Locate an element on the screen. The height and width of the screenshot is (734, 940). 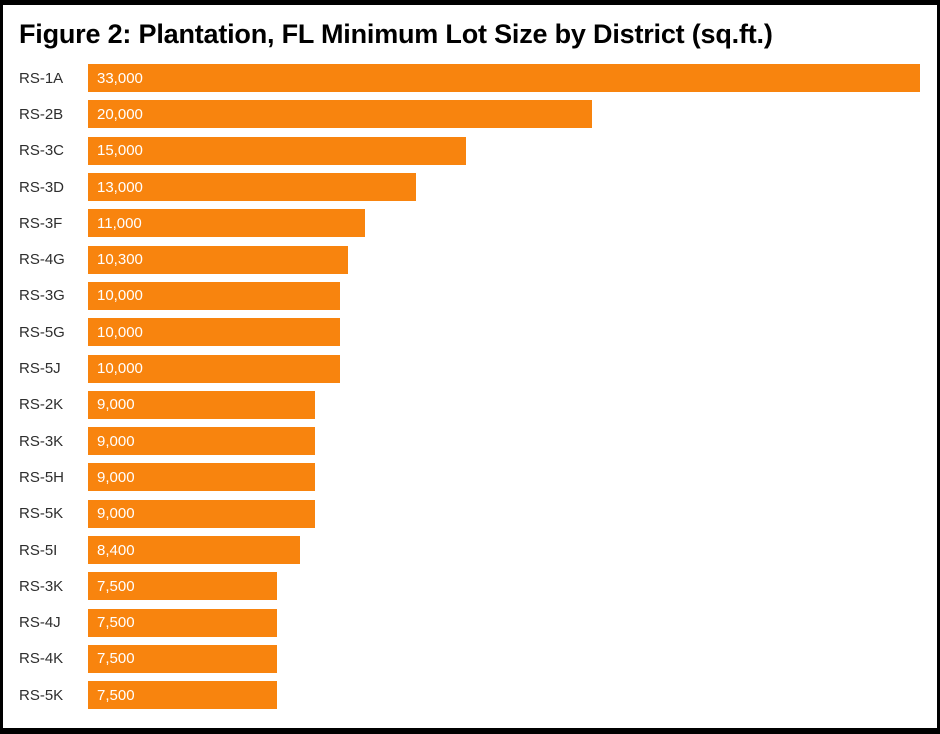
bar-track: 10,300 is located at coordinates (504, 259).